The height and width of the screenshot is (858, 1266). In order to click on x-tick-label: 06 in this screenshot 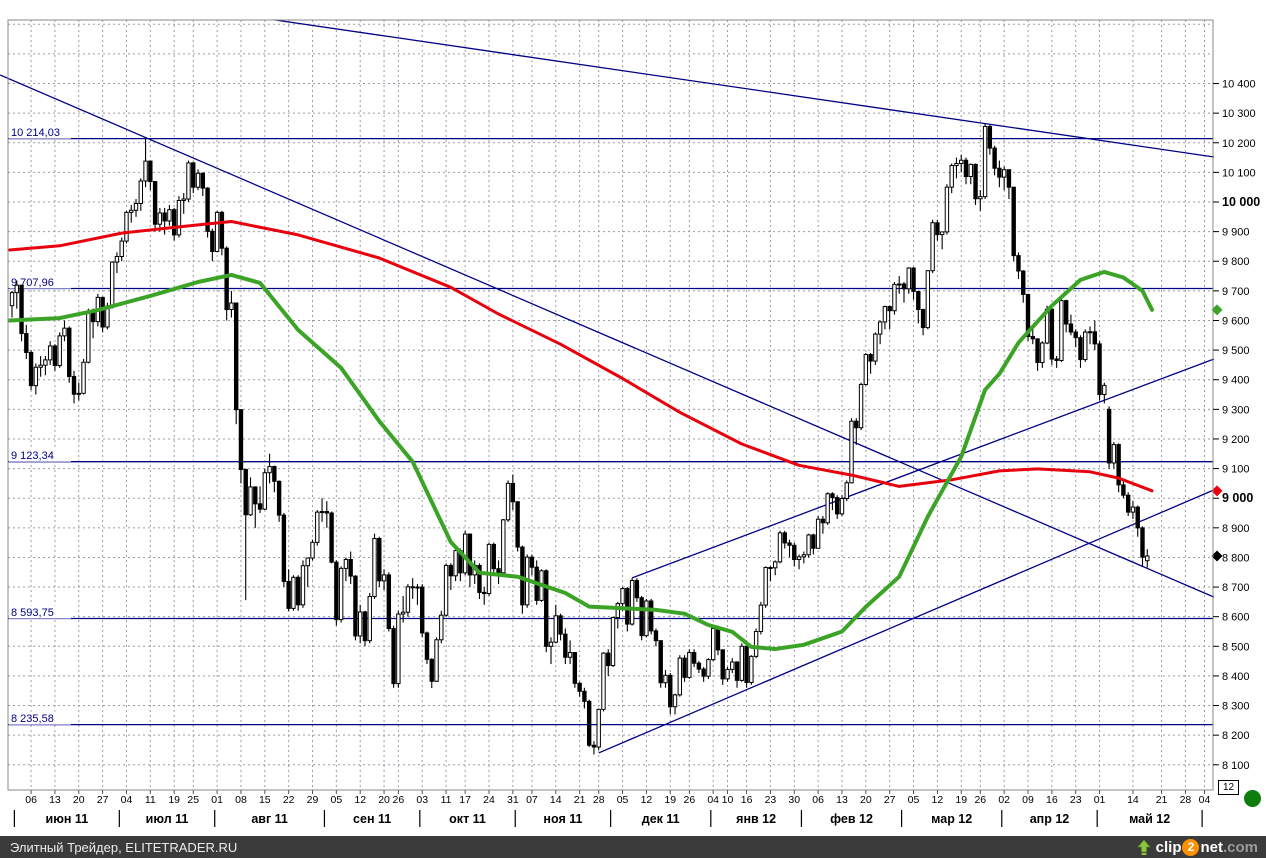, I will do `click(818, 800)`.